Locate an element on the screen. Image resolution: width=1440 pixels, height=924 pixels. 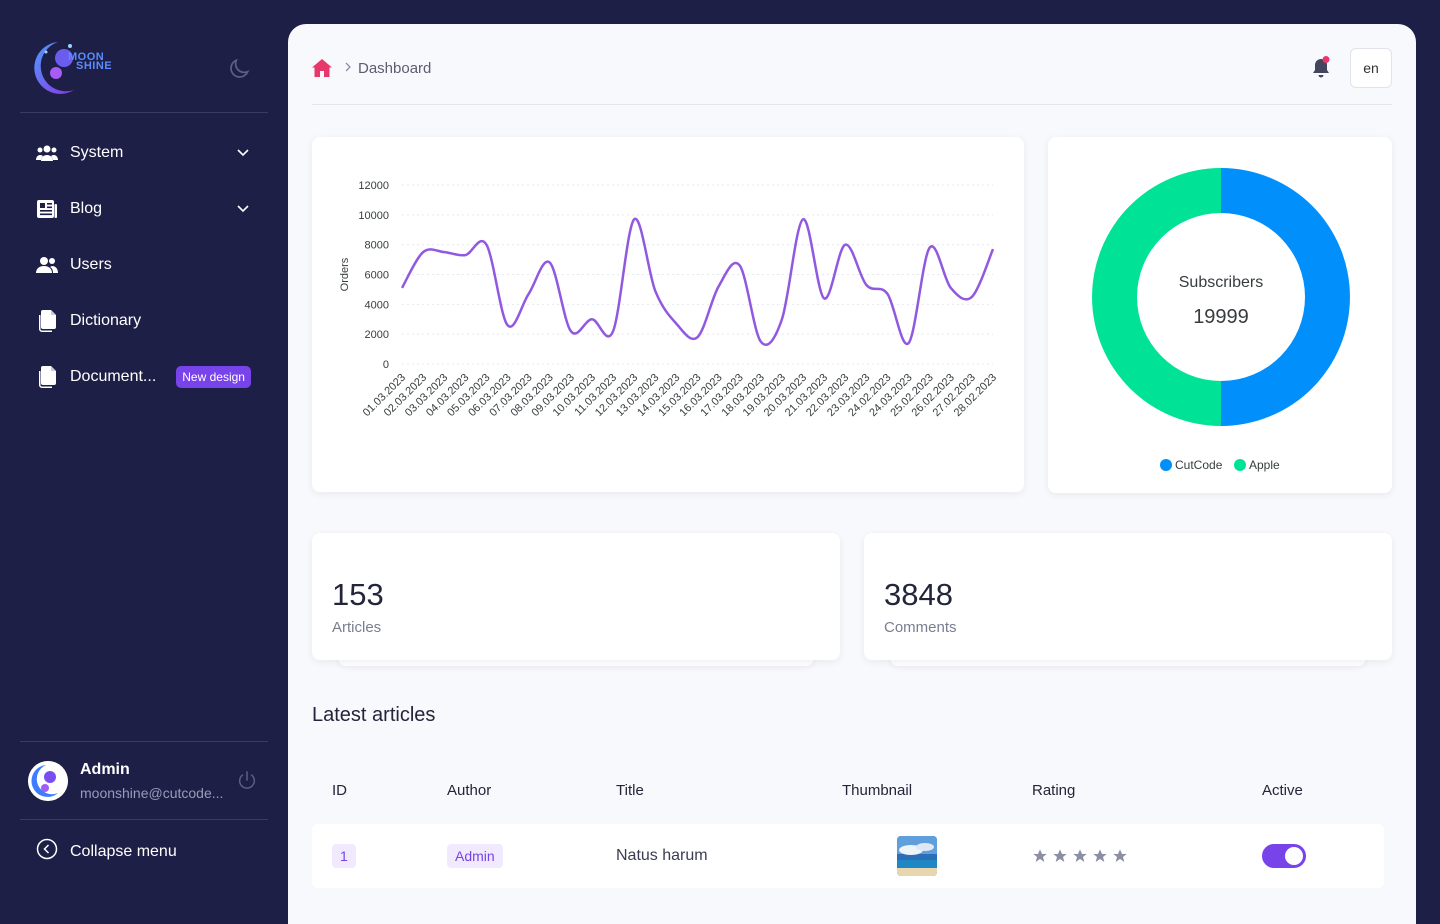
orders-series-line is located at coordinates (697, 281).